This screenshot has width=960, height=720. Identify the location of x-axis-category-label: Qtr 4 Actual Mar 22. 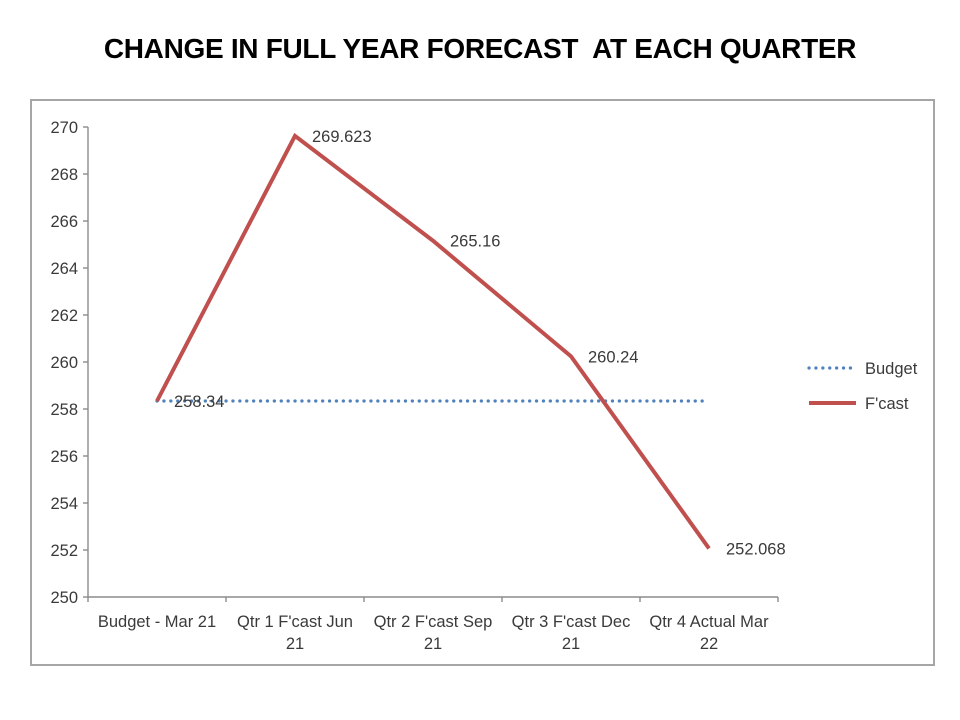
(709, 633).